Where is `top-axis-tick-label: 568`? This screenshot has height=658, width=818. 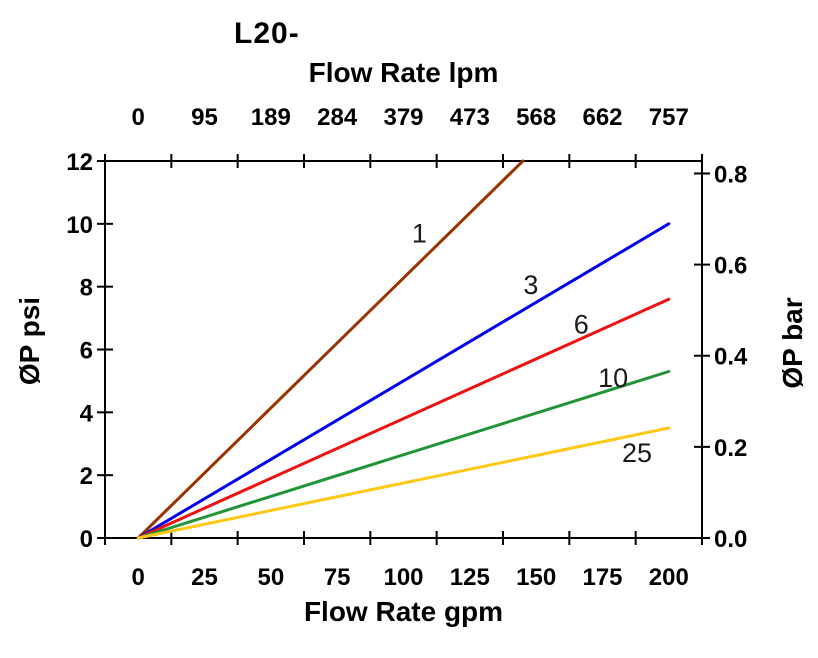
top-axis-tick-label: 568 is located at coordinates (536, 117).